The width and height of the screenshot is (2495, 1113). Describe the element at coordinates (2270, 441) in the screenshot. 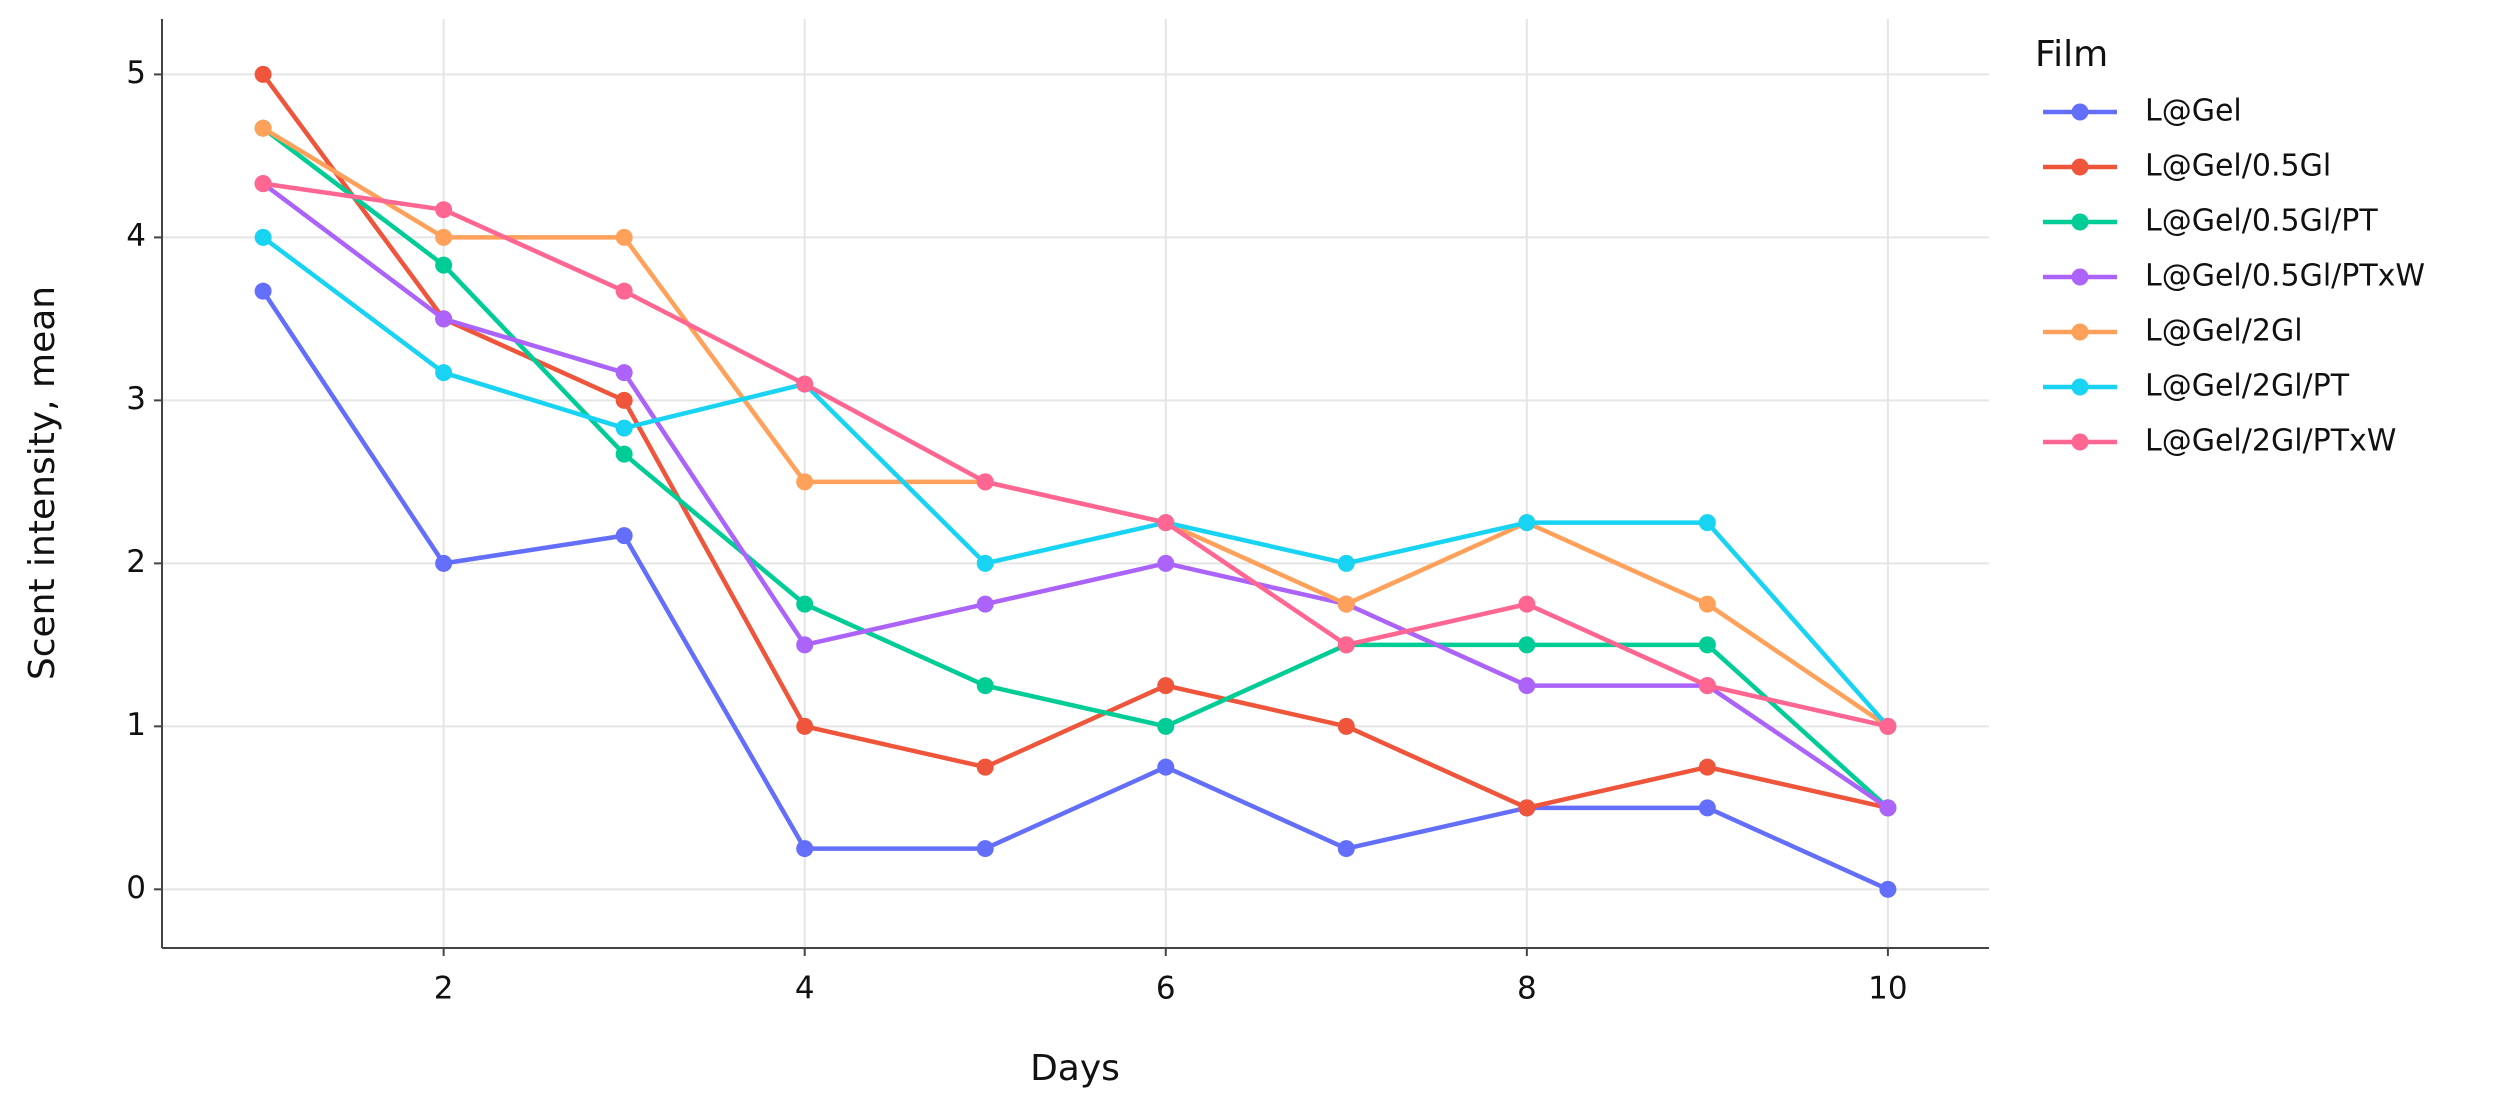

I see `legend-label: L@Gel/2Gl/PTxW` at that location.